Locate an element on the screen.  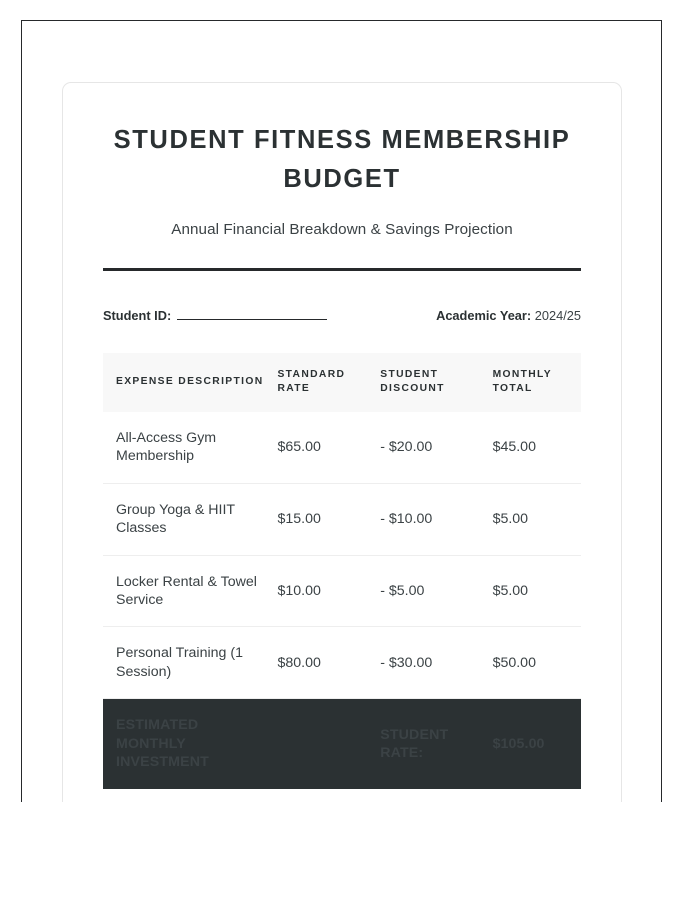
cell-standard-rate: $65.00 is located at coordinates (299, 446).